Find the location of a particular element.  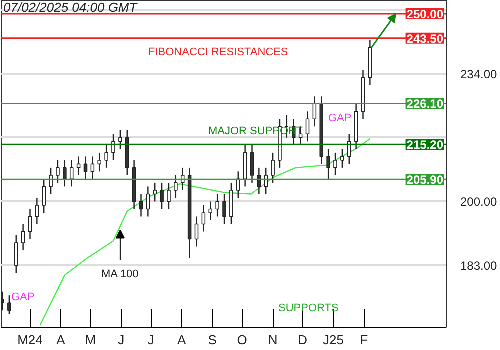

x-tick-label: D is located at coordinates (303, 340).